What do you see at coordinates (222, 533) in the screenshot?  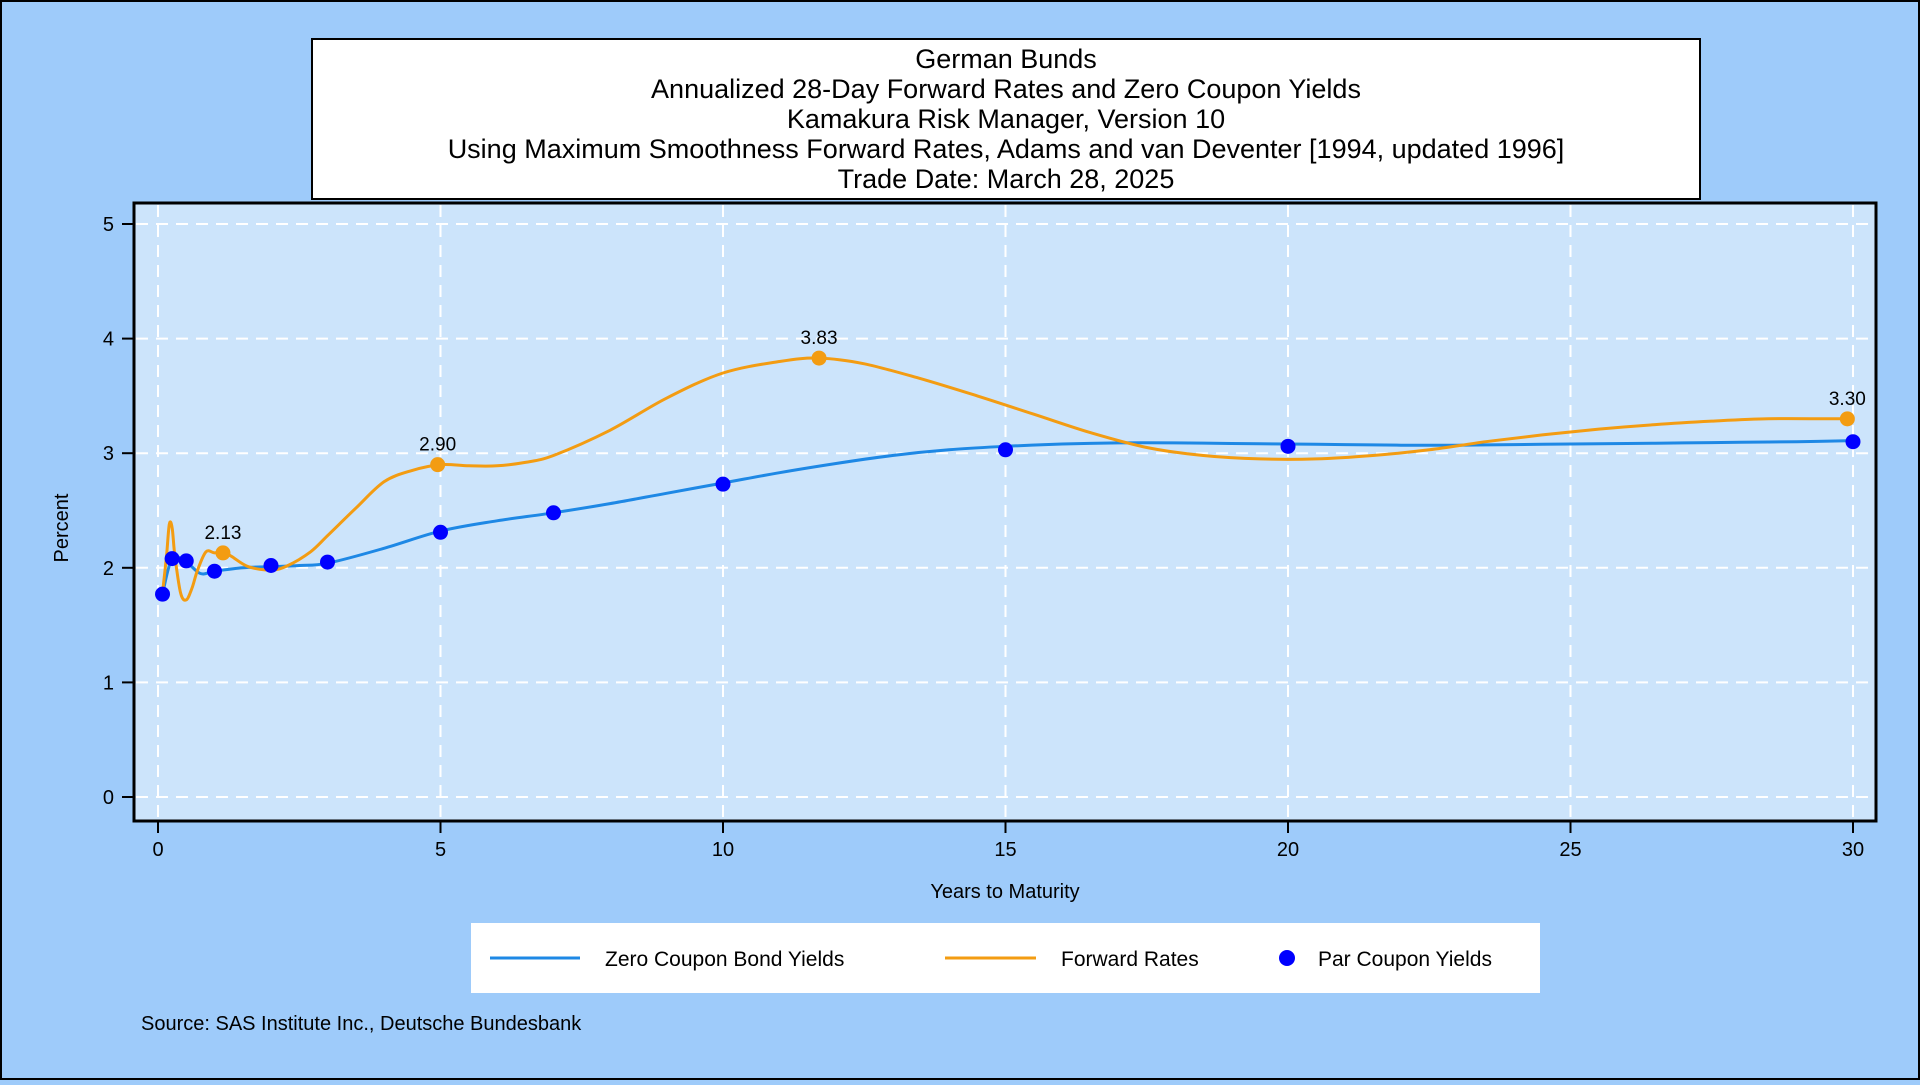 I see `forward-rate-label: 2.13` at bounding box center [222, 533].